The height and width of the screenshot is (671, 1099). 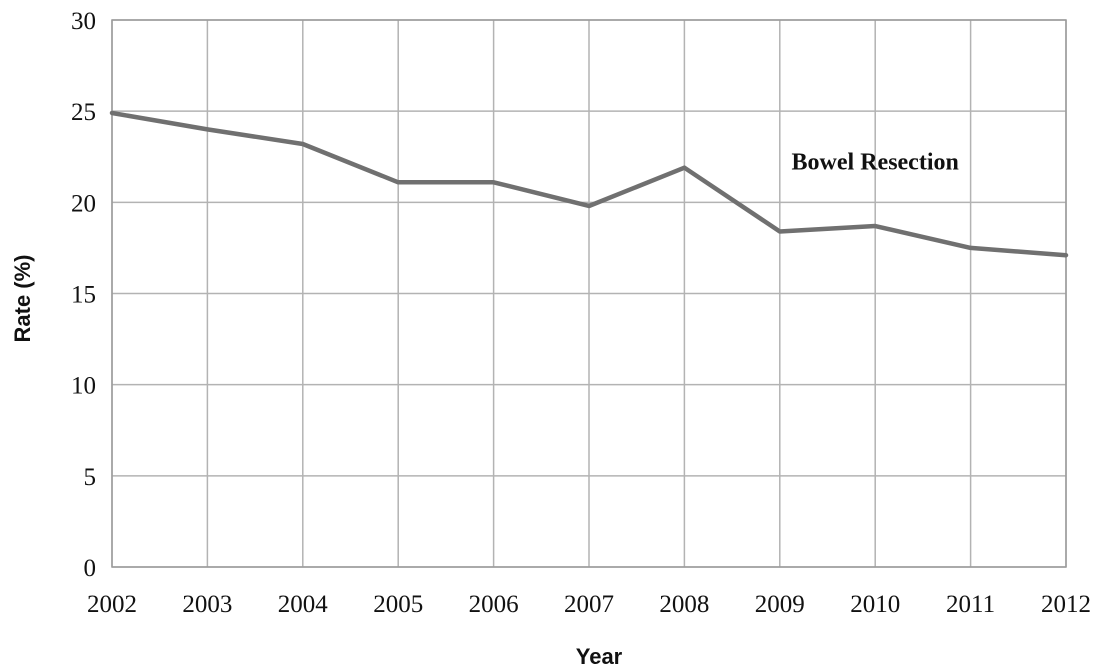 I want to click on x-tick-label: 2007, so click(x=589, y=604).